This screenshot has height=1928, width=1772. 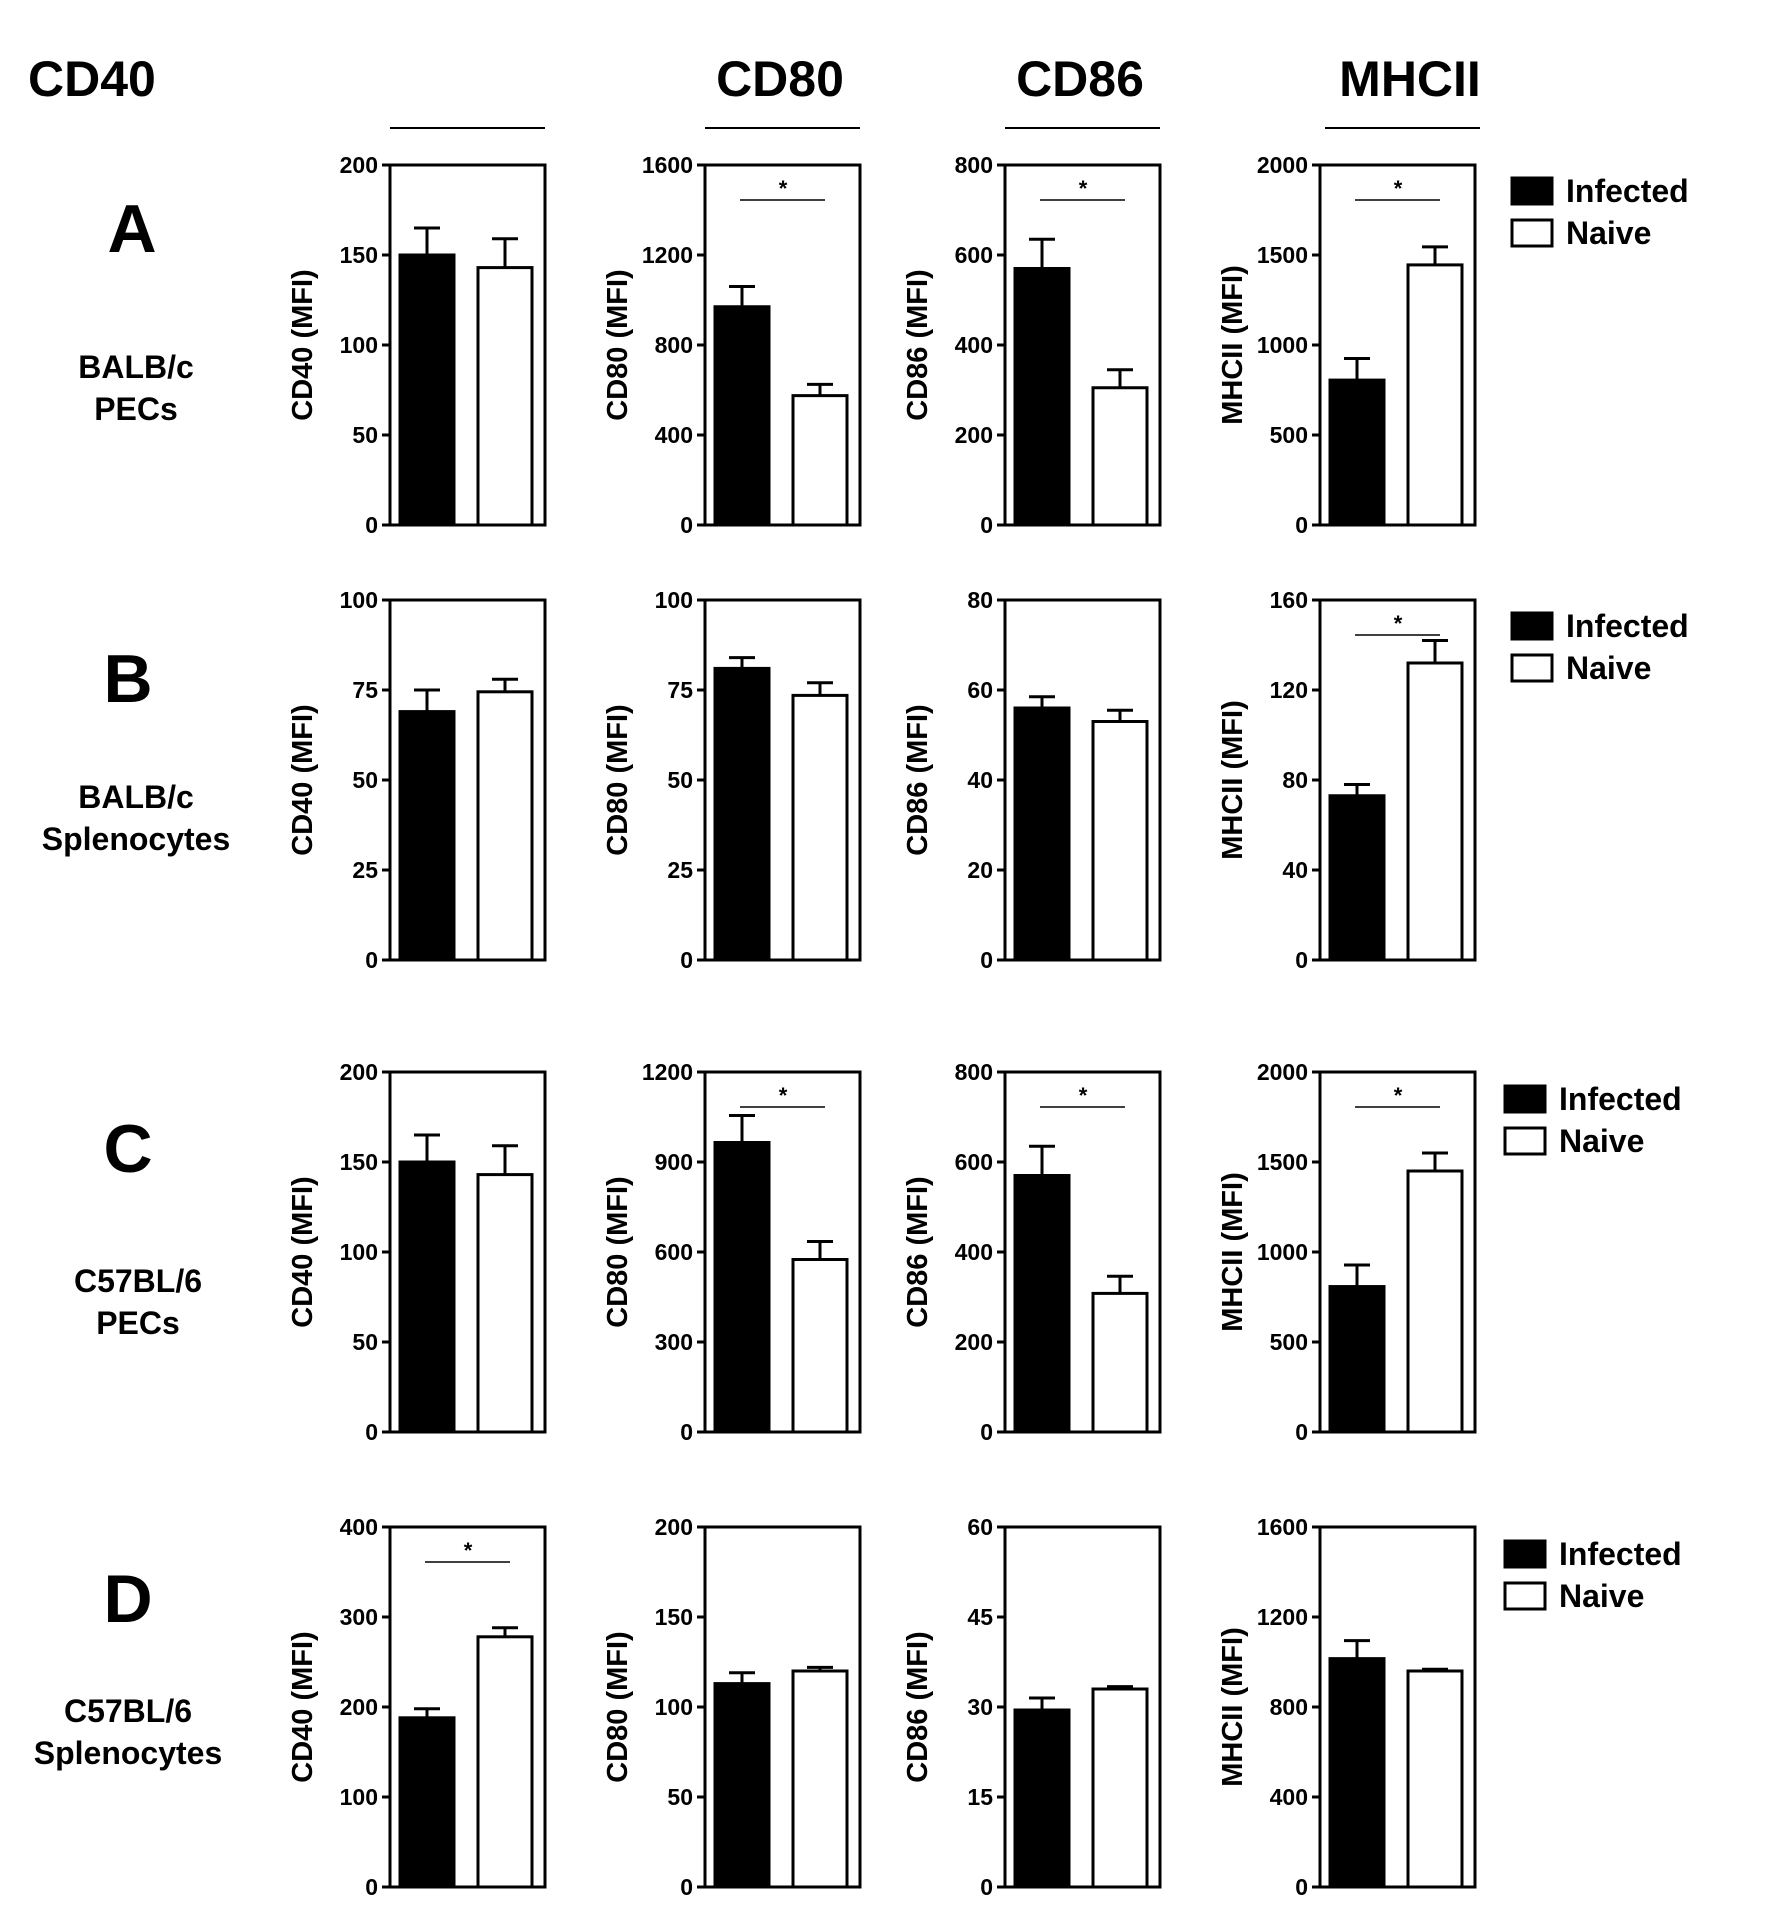 What do you see at coordinates (674, 1162) in the screenshot?
I see `y-tick-label: 900` at bounding box center [674, 1162].